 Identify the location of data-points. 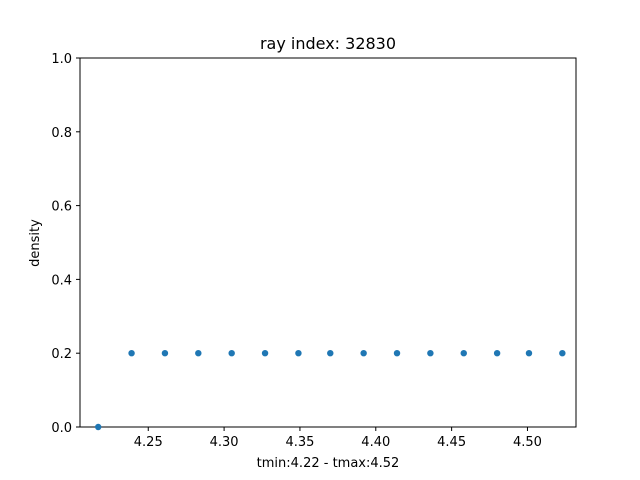
(330, 390).